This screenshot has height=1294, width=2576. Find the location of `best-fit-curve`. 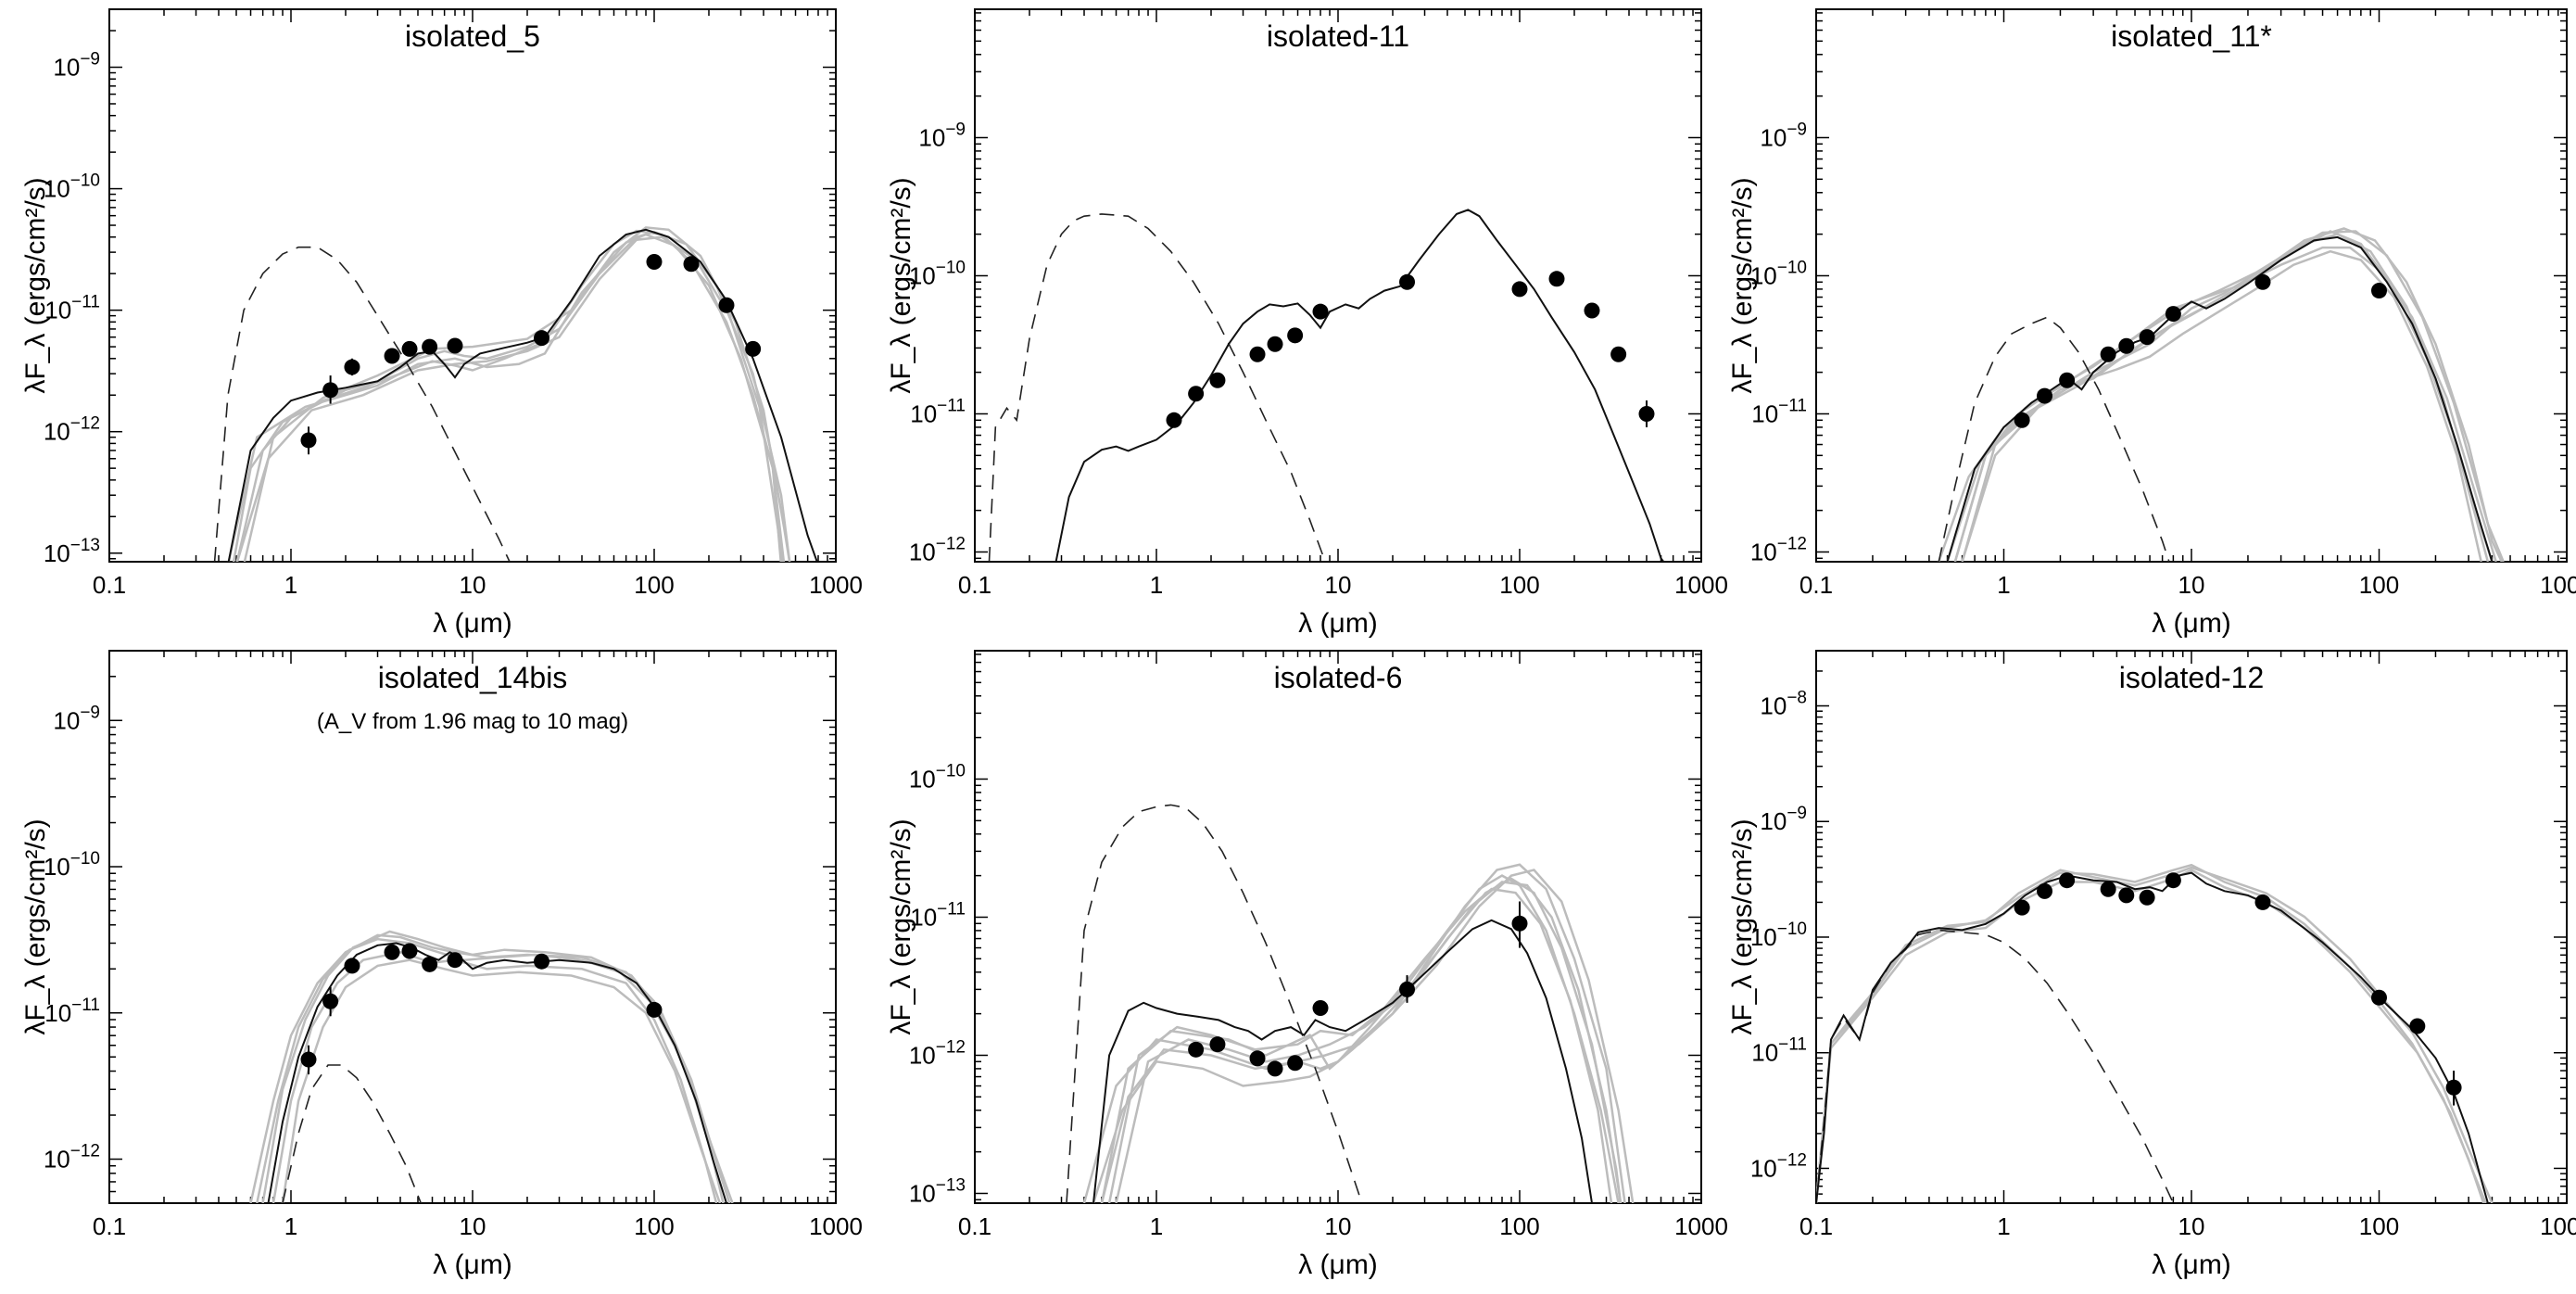

best-fit-curve is located at coordinates (522, 395).